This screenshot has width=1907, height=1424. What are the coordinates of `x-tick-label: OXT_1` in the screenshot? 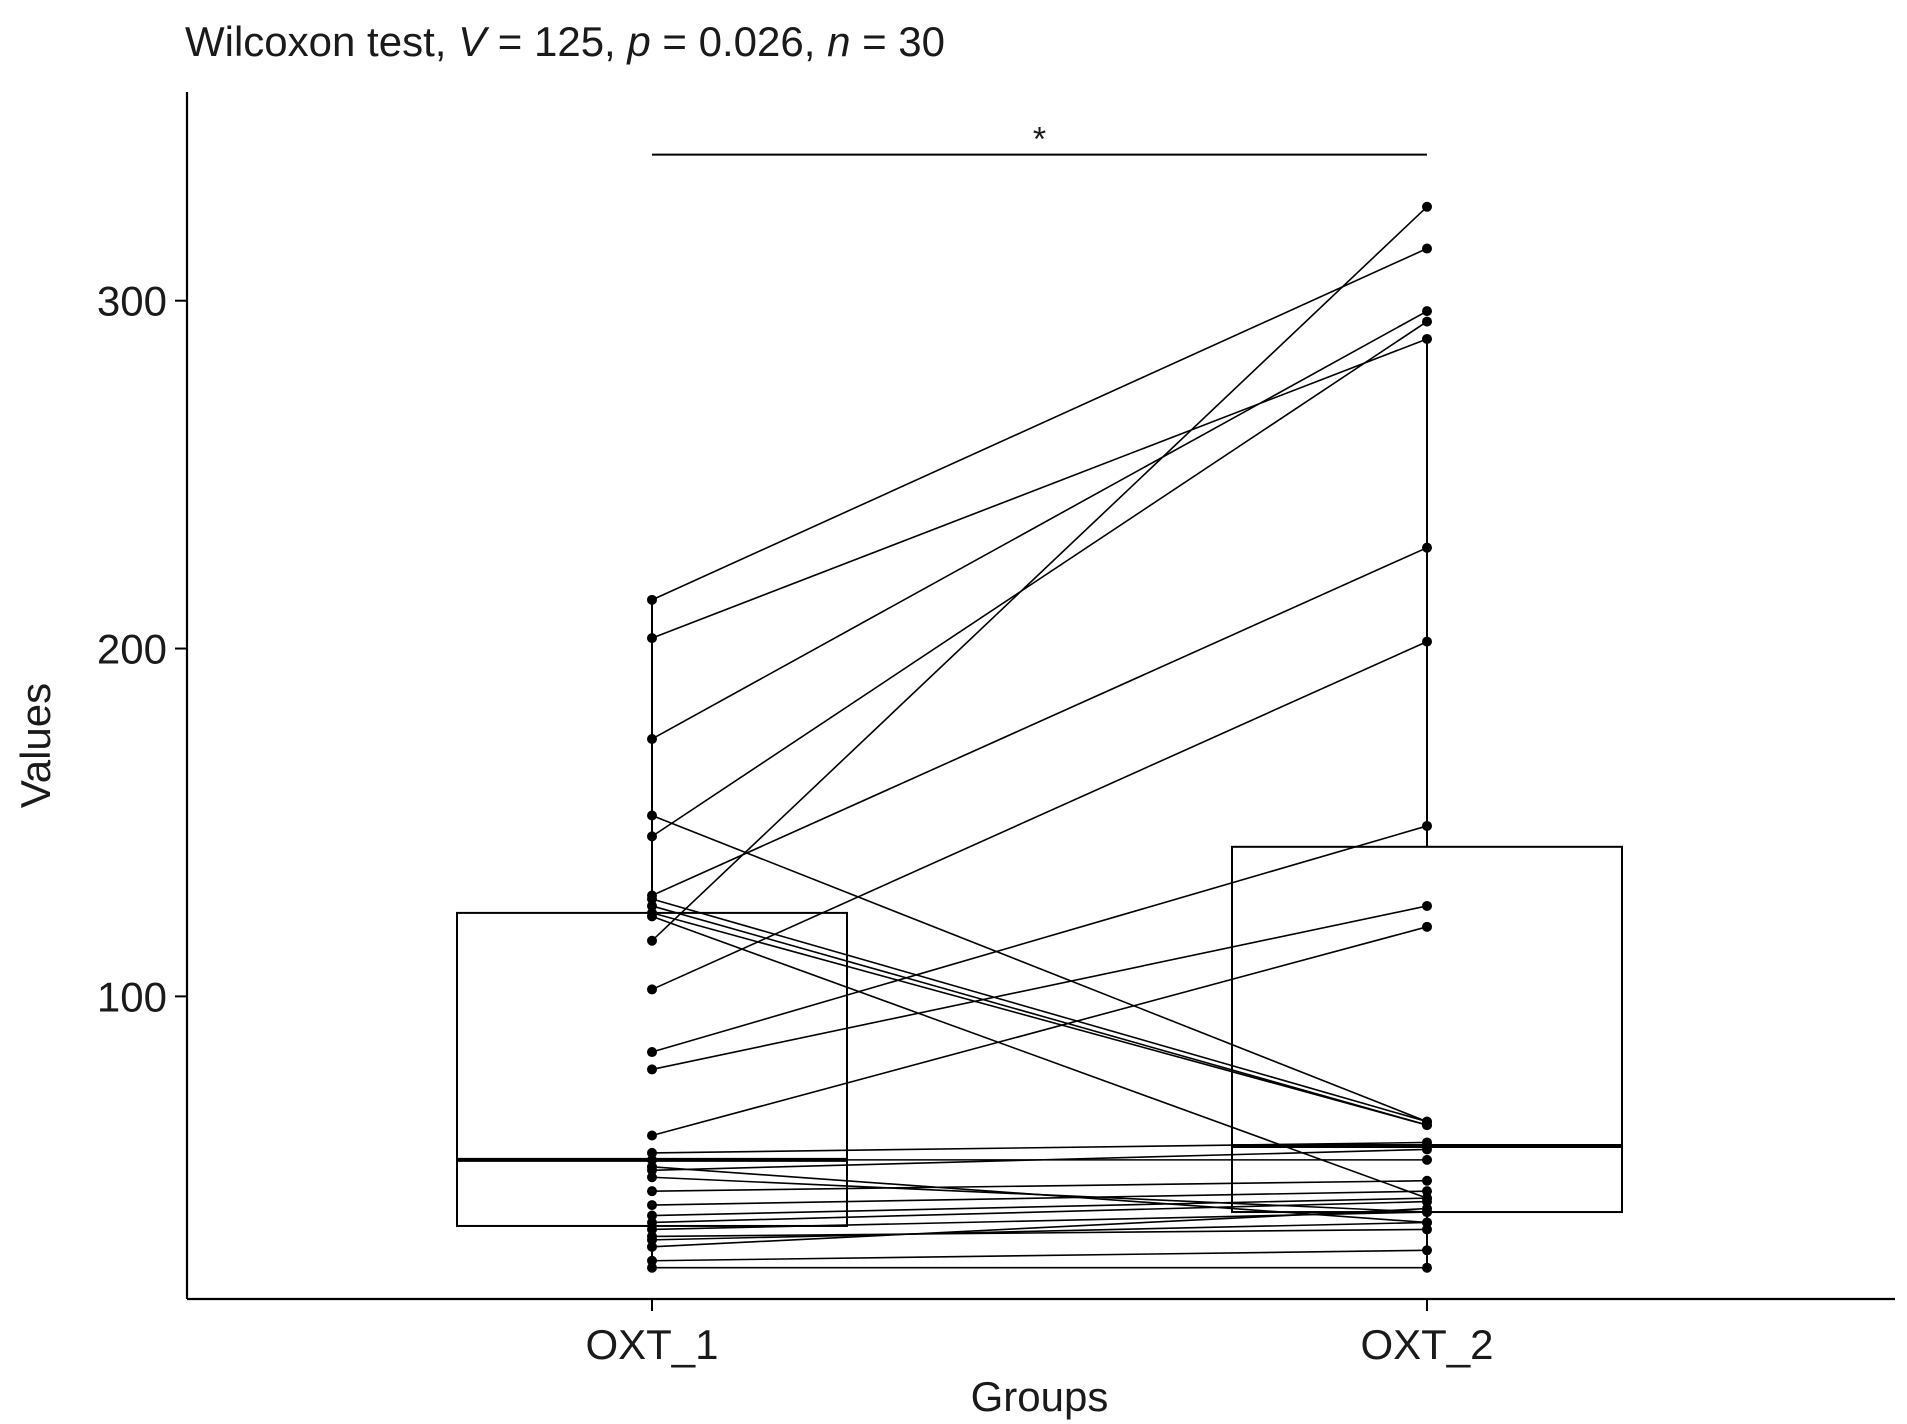 It's located at (651, 1344).